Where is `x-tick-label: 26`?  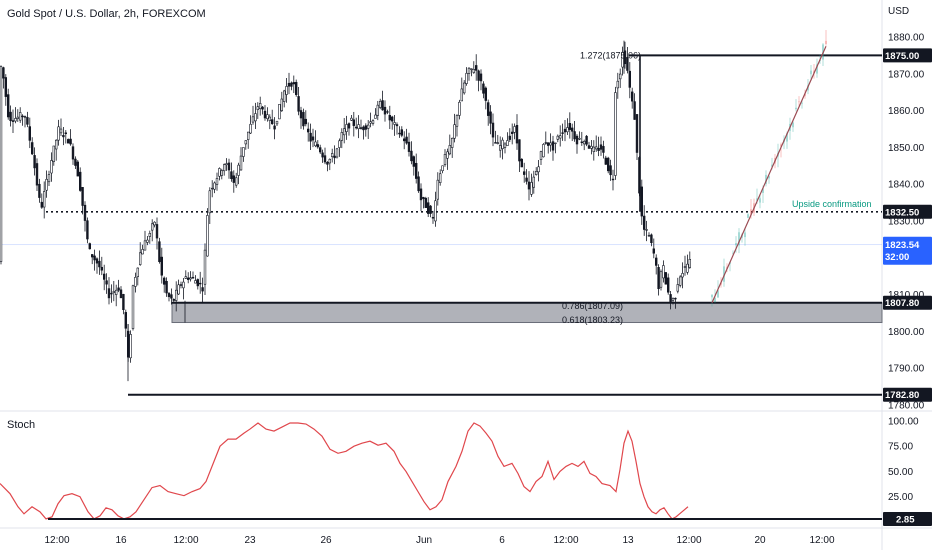
x-tick-label: 26 is located at coordinates (326, 540).